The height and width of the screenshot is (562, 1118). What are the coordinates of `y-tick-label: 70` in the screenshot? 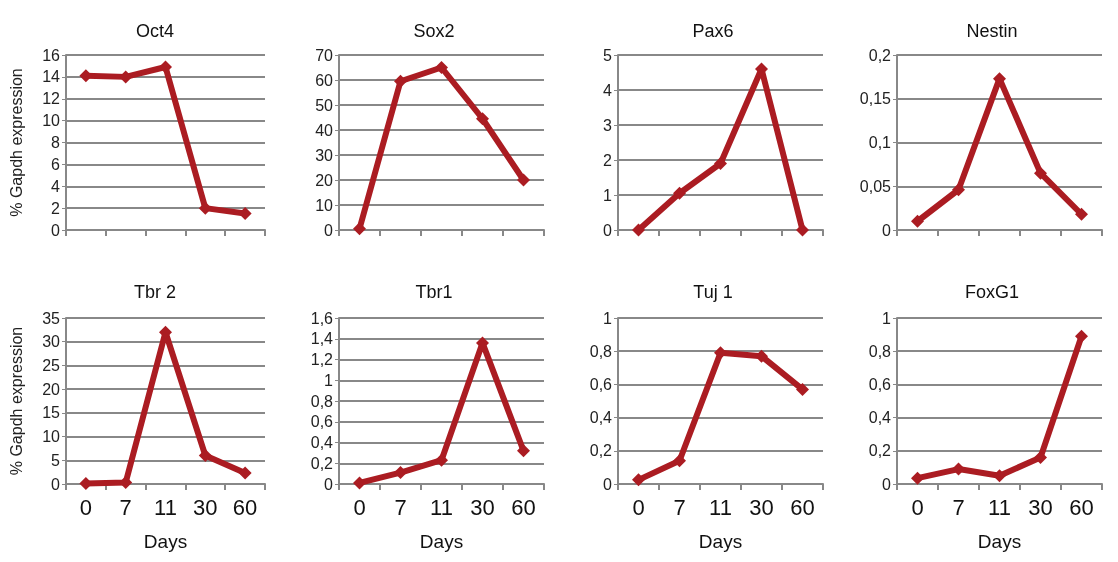 It's located at (324, 55).